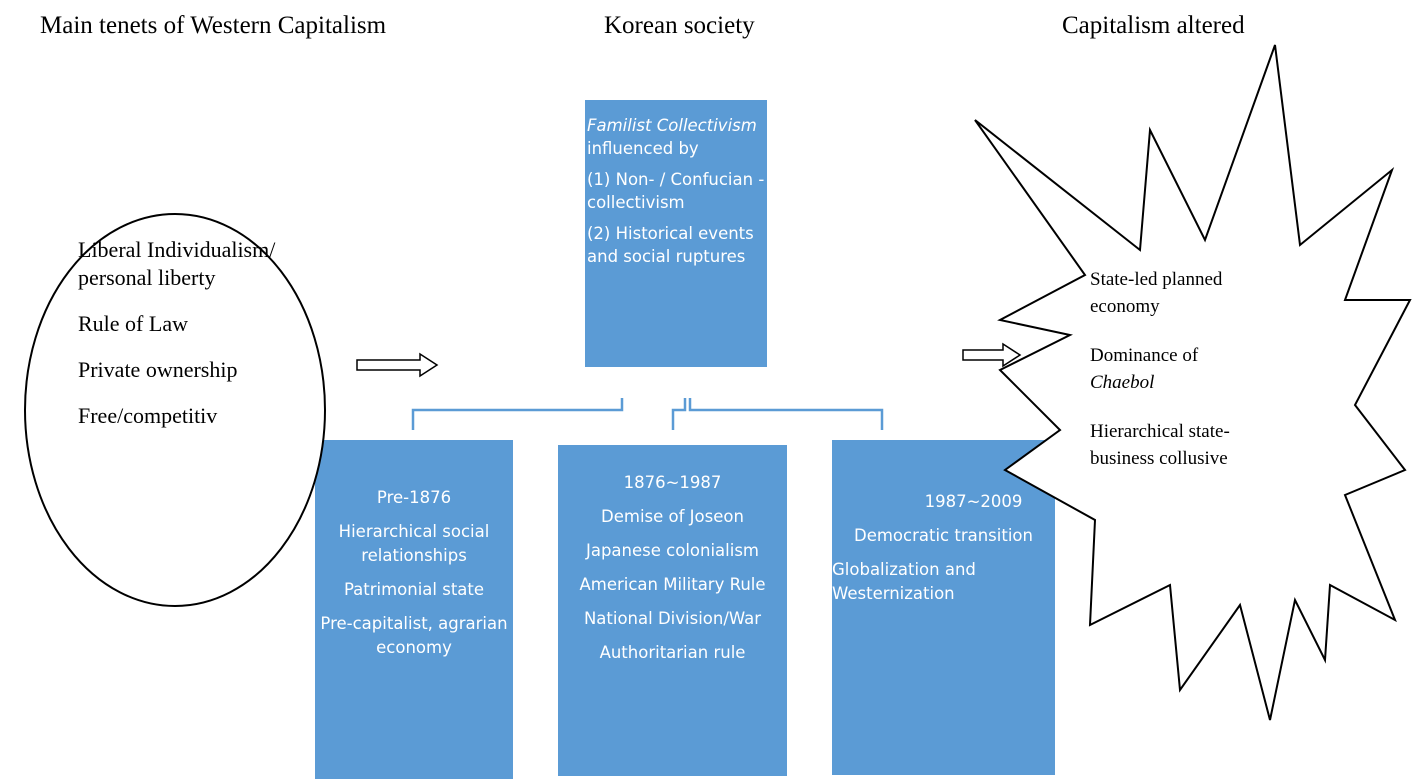 This screenshot has width=1416, height=779. I want to click on ellipse, so click(175, 410).